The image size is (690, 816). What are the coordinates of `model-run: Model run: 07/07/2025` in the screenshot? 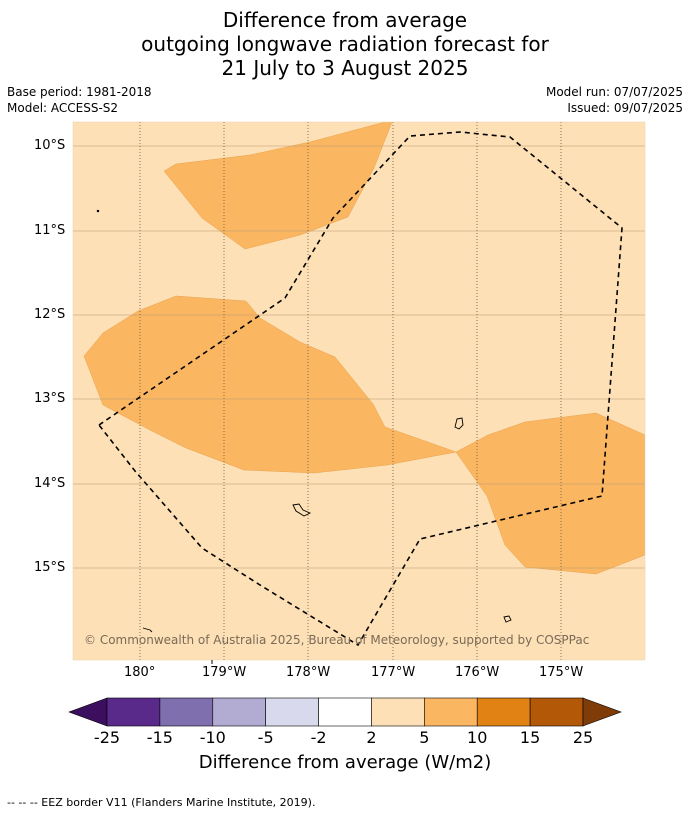 It's located at (614, 92).